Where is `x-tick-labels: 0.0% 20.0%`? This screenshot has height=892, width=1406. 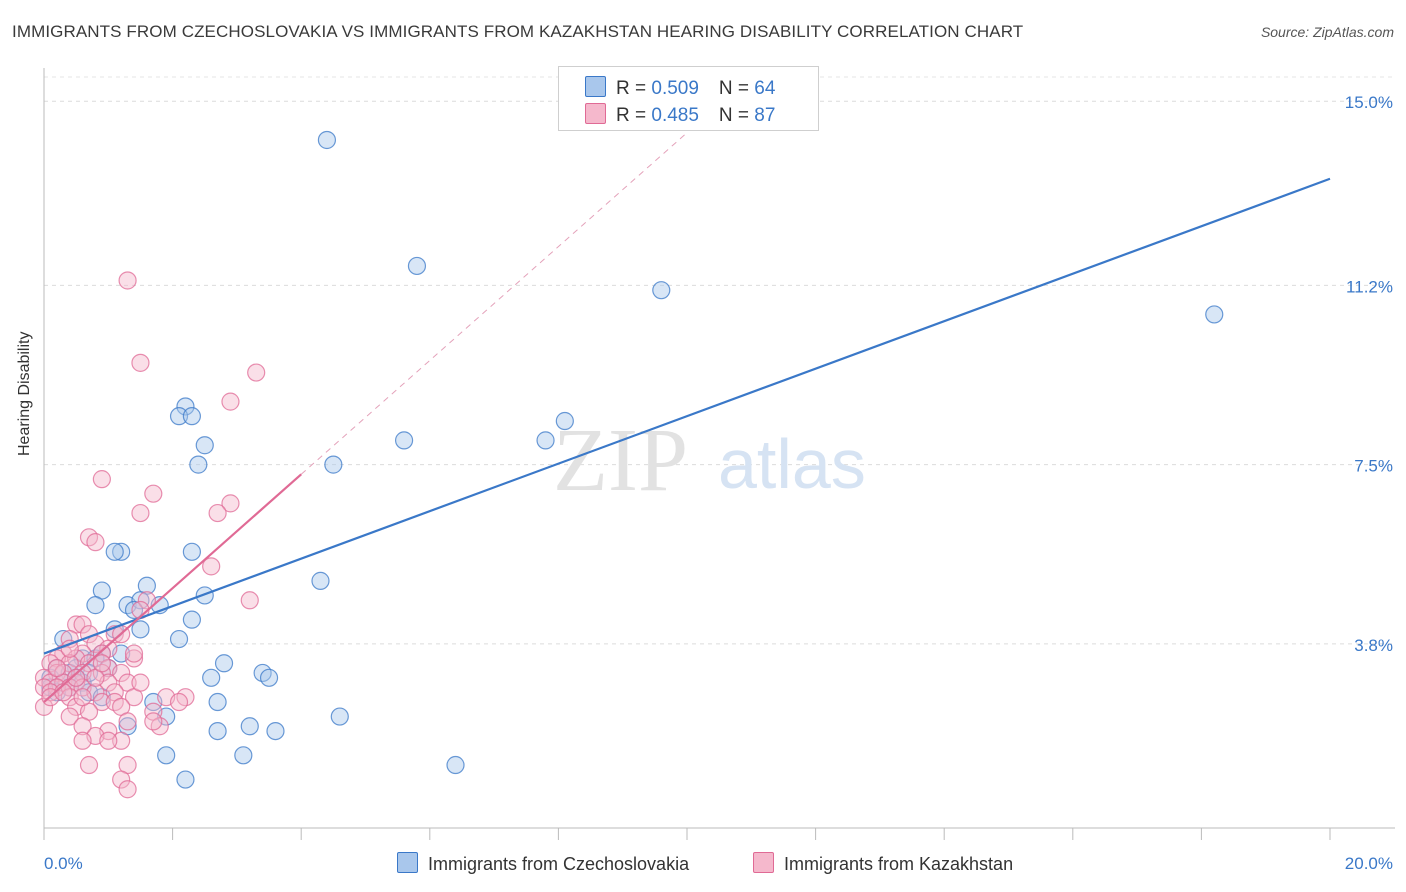
x-tick-labels: 0.0% 20.0% is located at coordinates (718, 863).